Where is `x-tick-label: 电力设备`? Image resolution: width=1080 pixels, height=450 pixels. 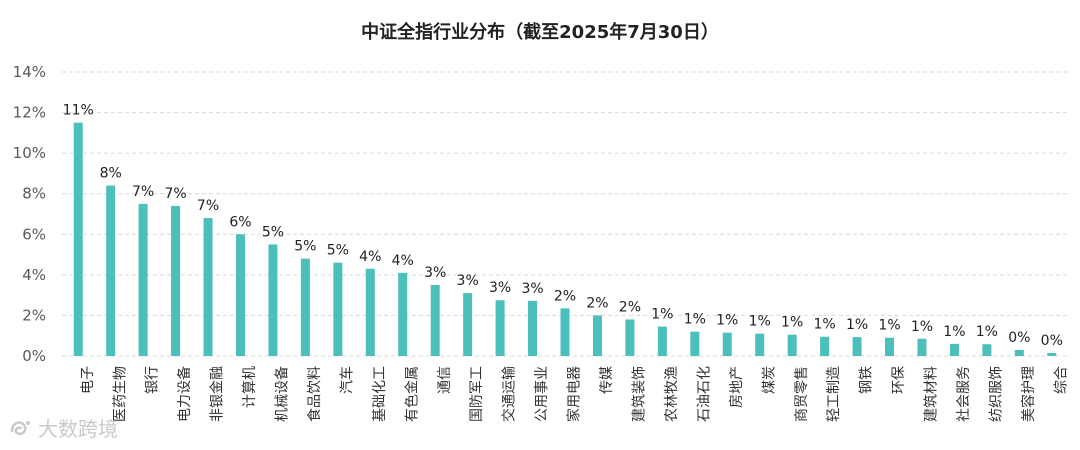 x-tick-label: 电力设备 is located at coordinates (184, 394).